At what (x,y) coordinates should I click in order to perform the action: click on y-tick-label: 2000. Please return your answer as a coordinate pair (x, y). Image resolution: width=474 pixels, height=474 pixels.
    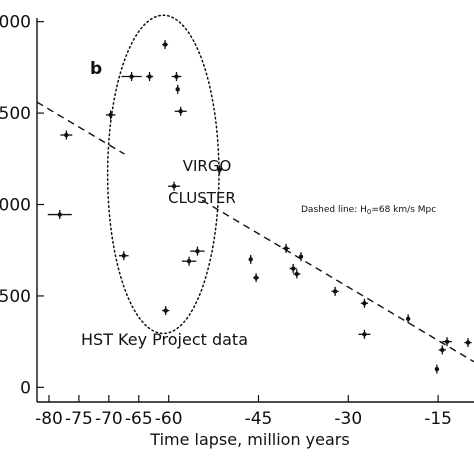
    Looking at the image, I should click on (15, 23).